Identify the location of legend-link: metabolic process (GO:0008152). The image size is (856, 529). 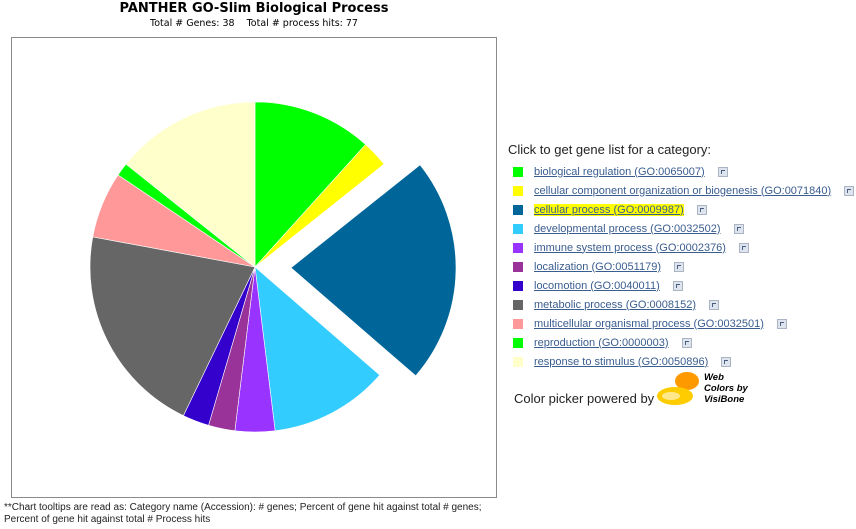
(615, 304).